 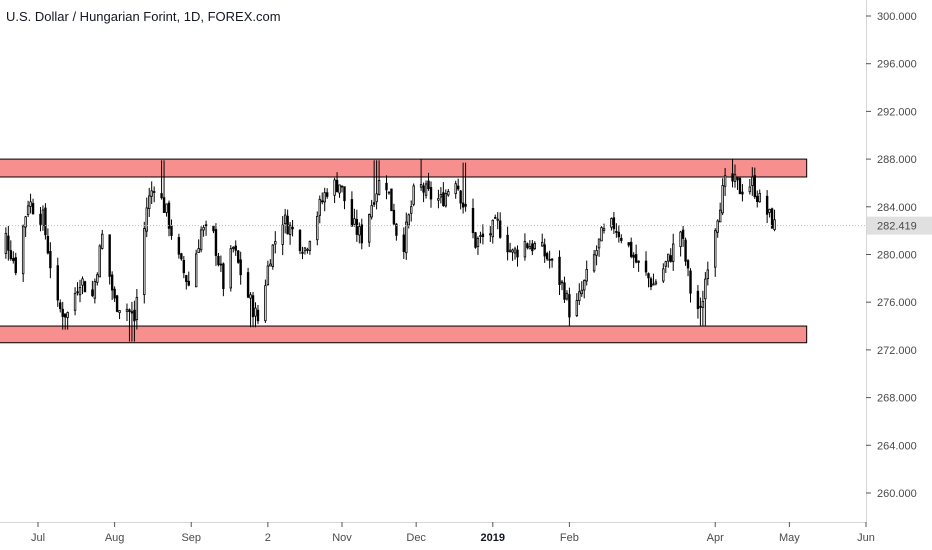 I want to click on zone-resistance, so click(x=404, y=168).